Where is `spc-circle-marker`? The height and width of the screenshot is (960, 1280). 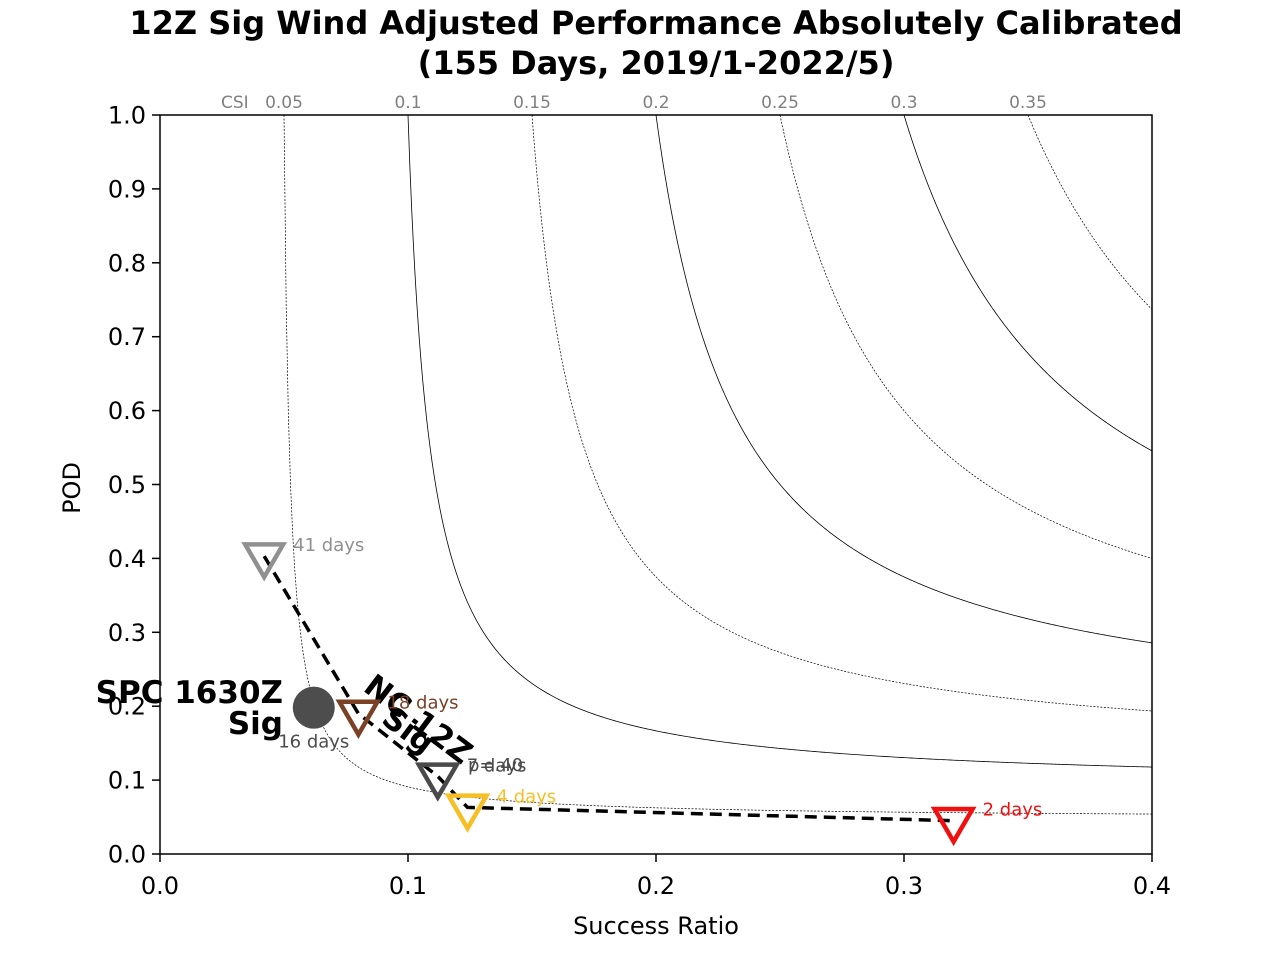
spc-circle-marker is located at coordinates (313, 707).